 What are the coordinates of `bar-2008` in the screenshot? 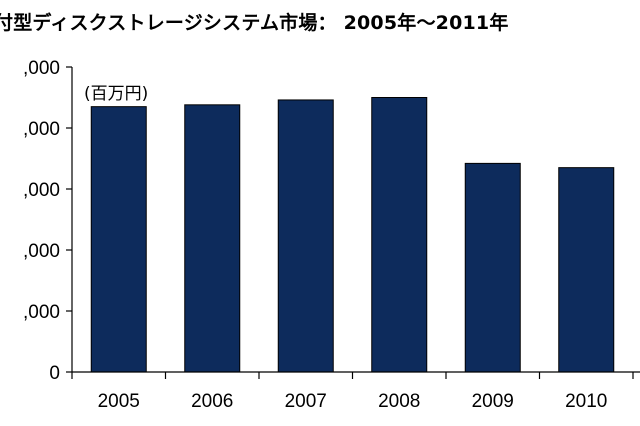 It's located at (399, 235).